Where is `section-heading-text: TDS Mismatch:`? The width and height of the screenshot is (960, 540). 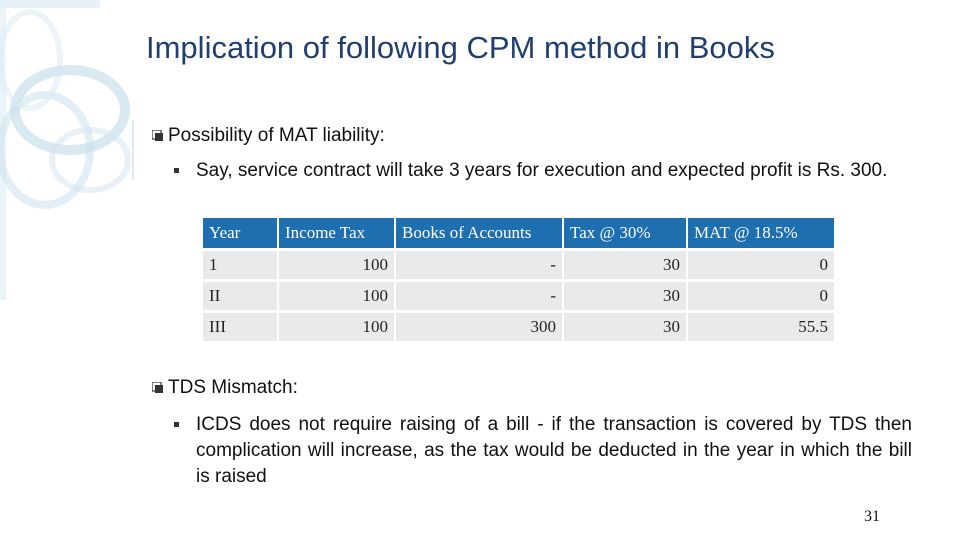 section-heading-text: TDS Mismatch: is located at coordinates (233, 387).